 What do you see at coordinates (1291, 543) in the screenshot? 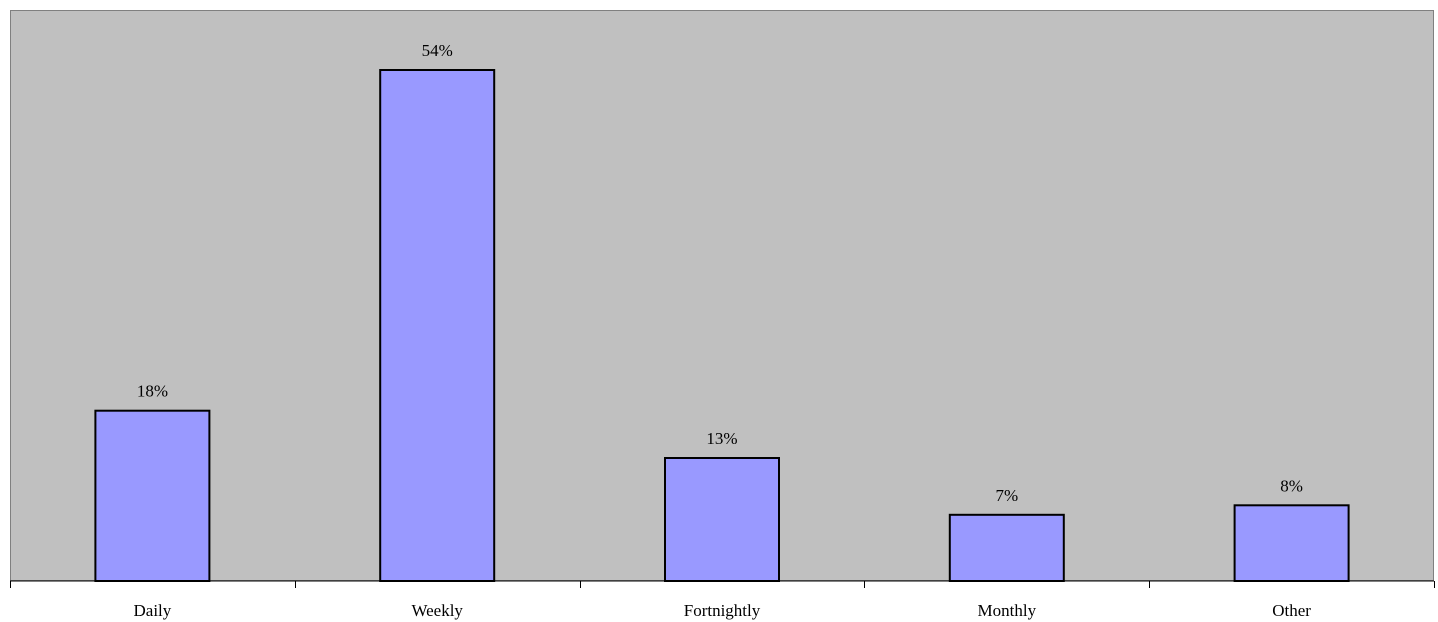
I see `bar-other` at bounding box center [1291, 543].